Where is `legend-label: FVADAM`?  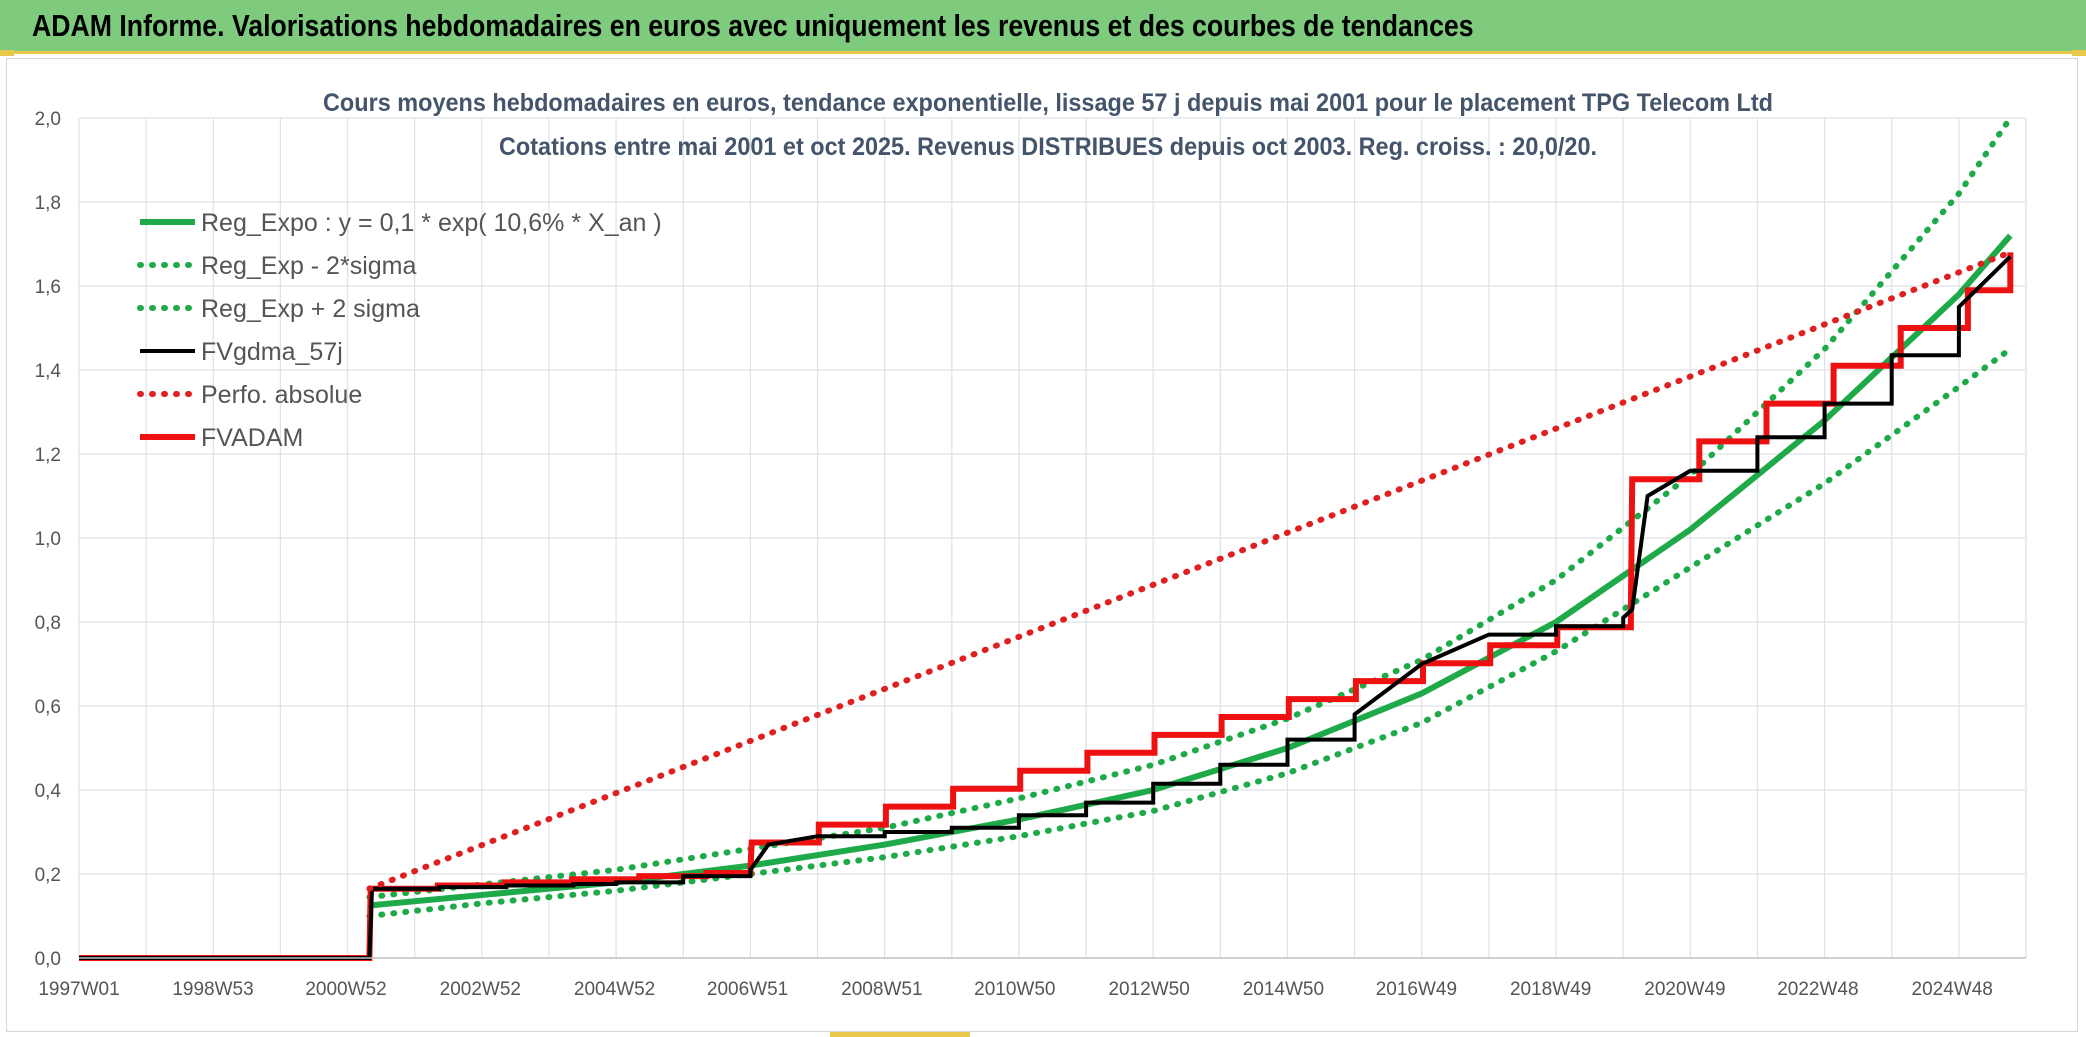 legend-label: FVADAM is located at coordinates (252, 438).